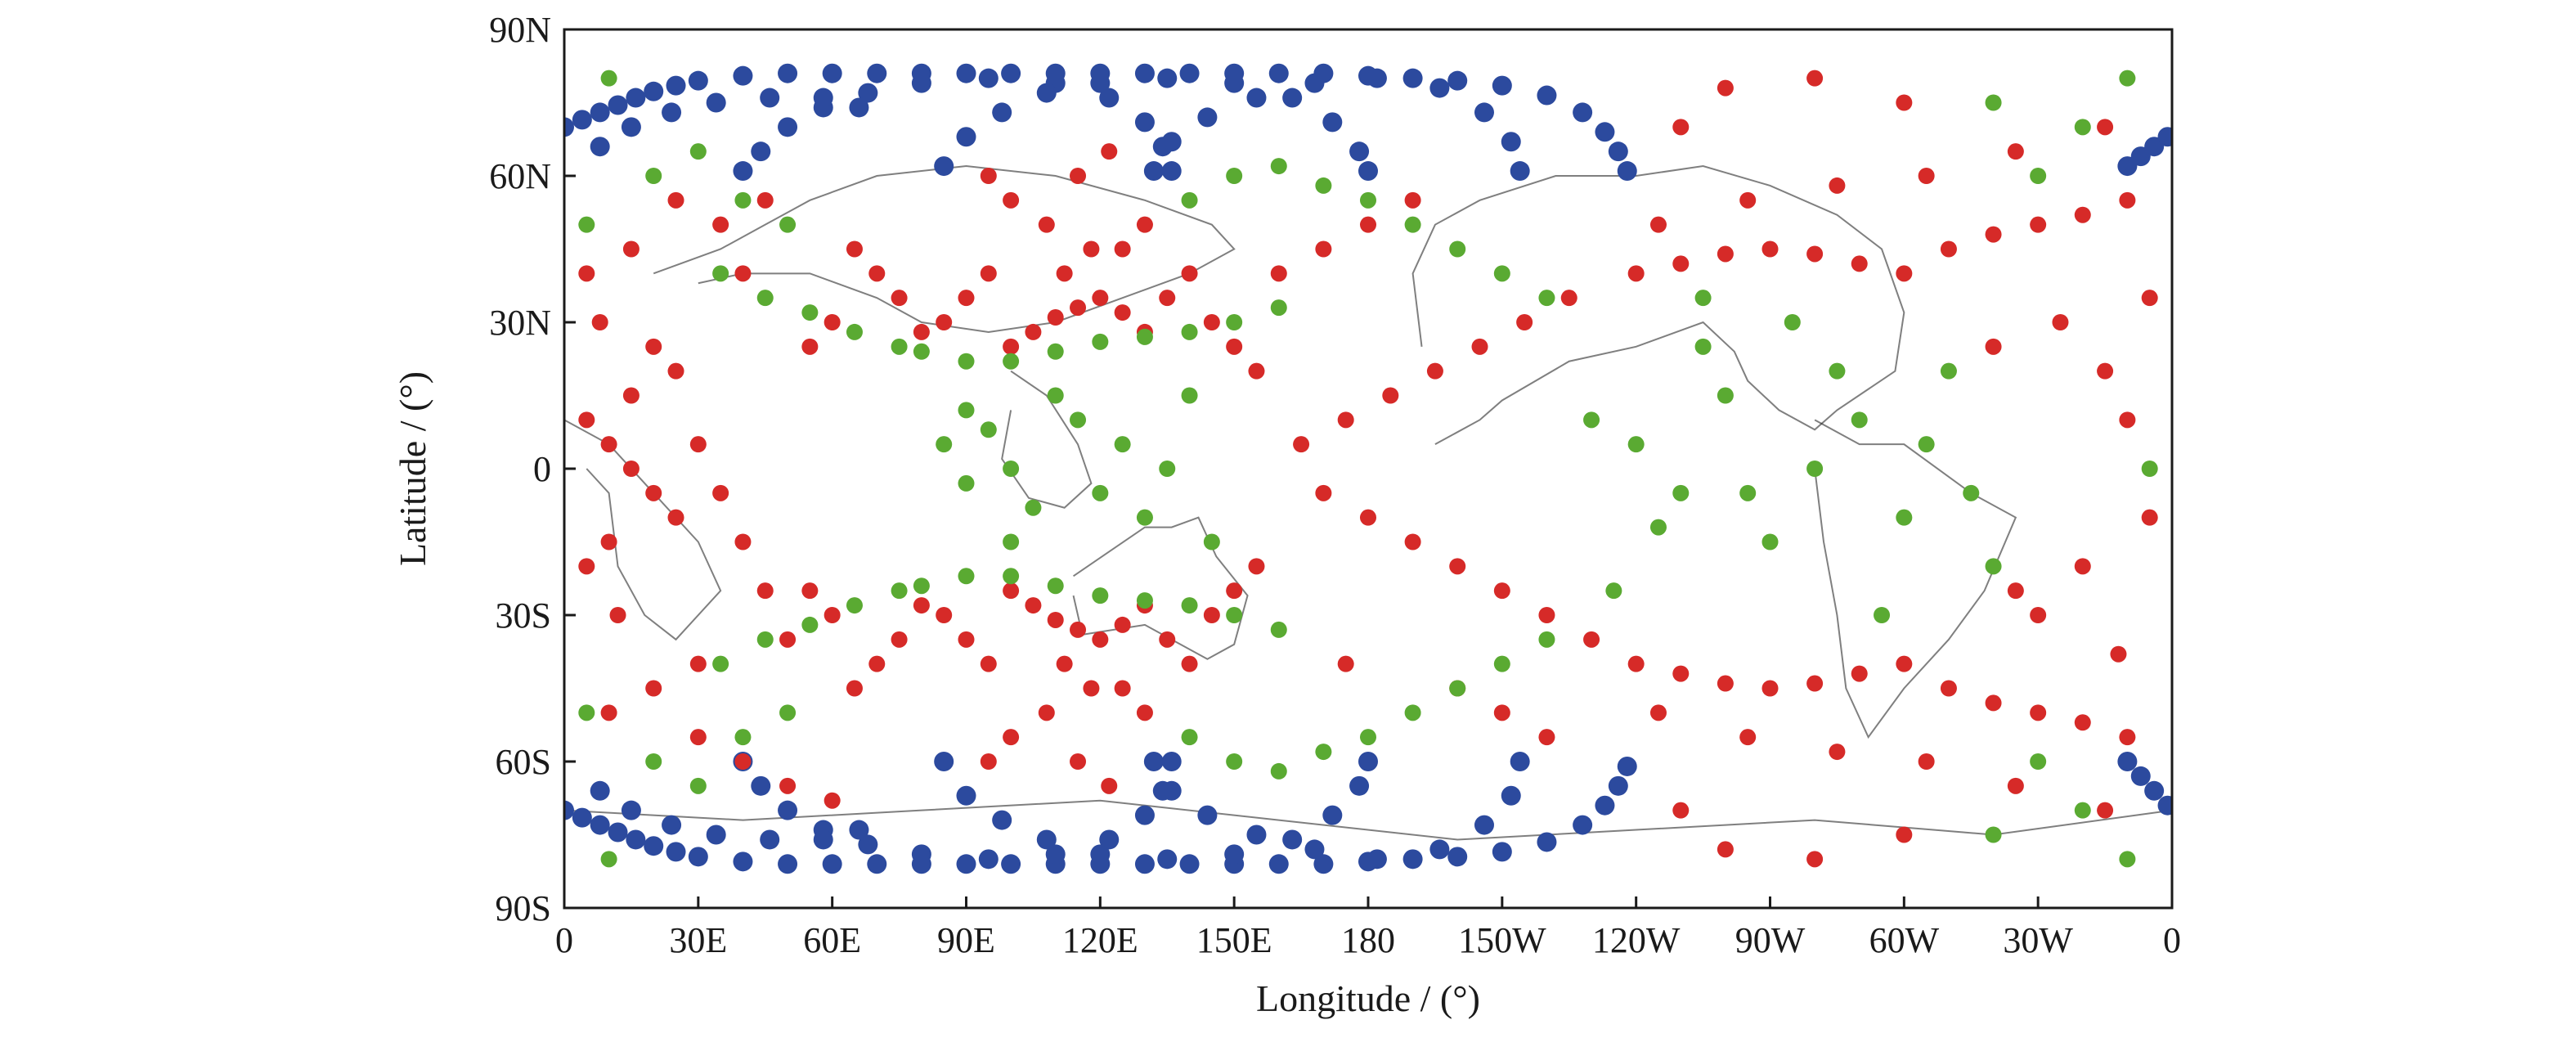 This screenshot has height=1038, width=2576. What do you see at coordinates (1368, 940) in the screenshot?
I see `x-tick-label-6: 180` at bounding box center [1368, 940].